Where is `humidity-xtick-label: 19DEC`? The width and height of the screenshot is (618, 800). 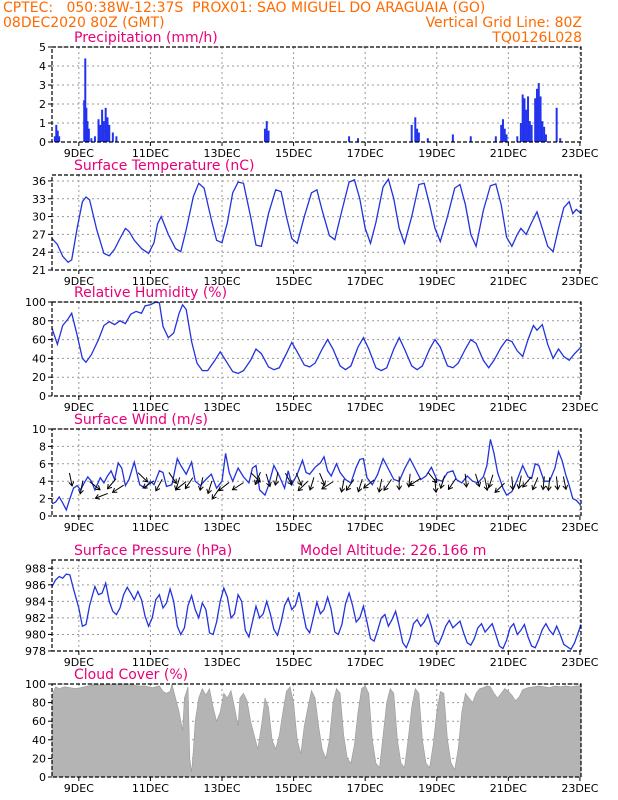
humidity-xtick-label: 19DEC is located at coordinates (436, 407).